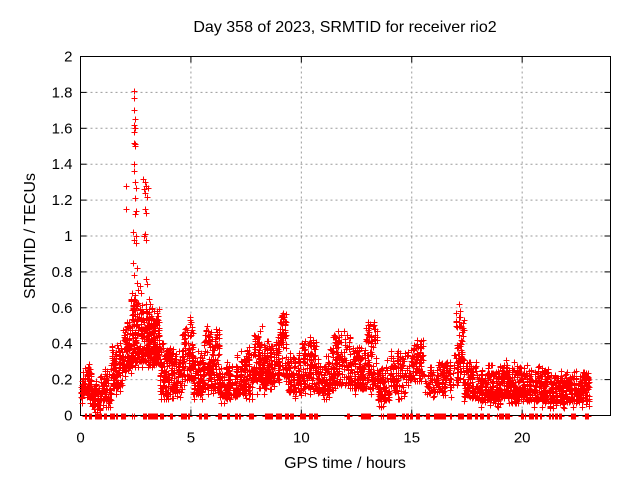 The image size is (640, 480). Describe the element at coordinates (68, 57) in the screenshot. I see `y-tick-label: 2` at that location.